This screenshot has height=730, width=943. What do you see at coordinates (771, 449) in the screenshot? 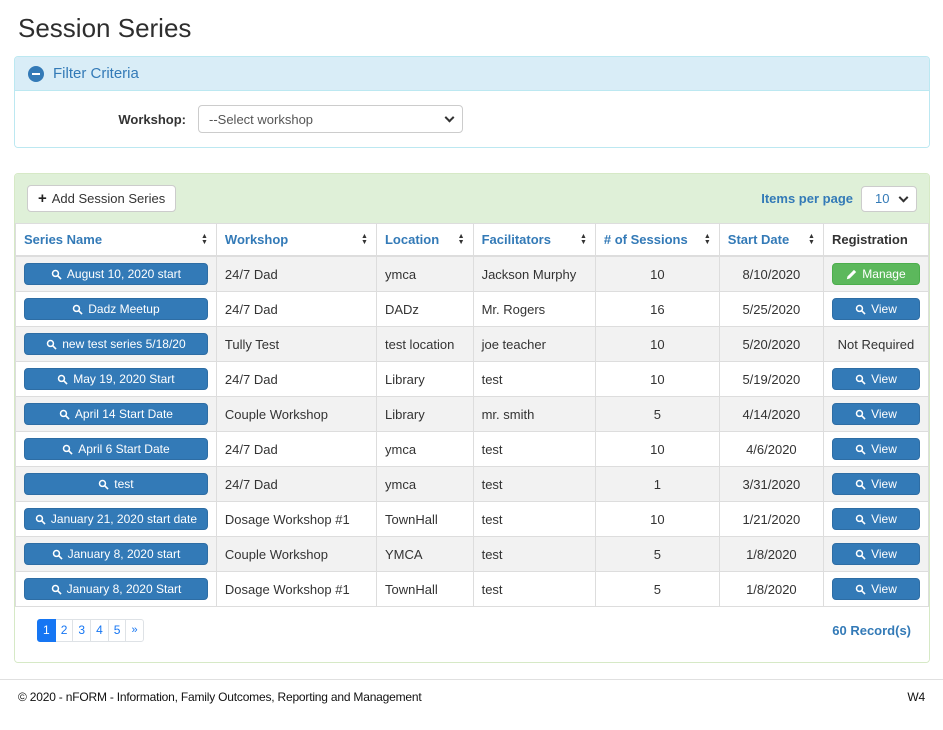
I see `start-date-cell: 4/6/2020` at bounding box center [771, 449].